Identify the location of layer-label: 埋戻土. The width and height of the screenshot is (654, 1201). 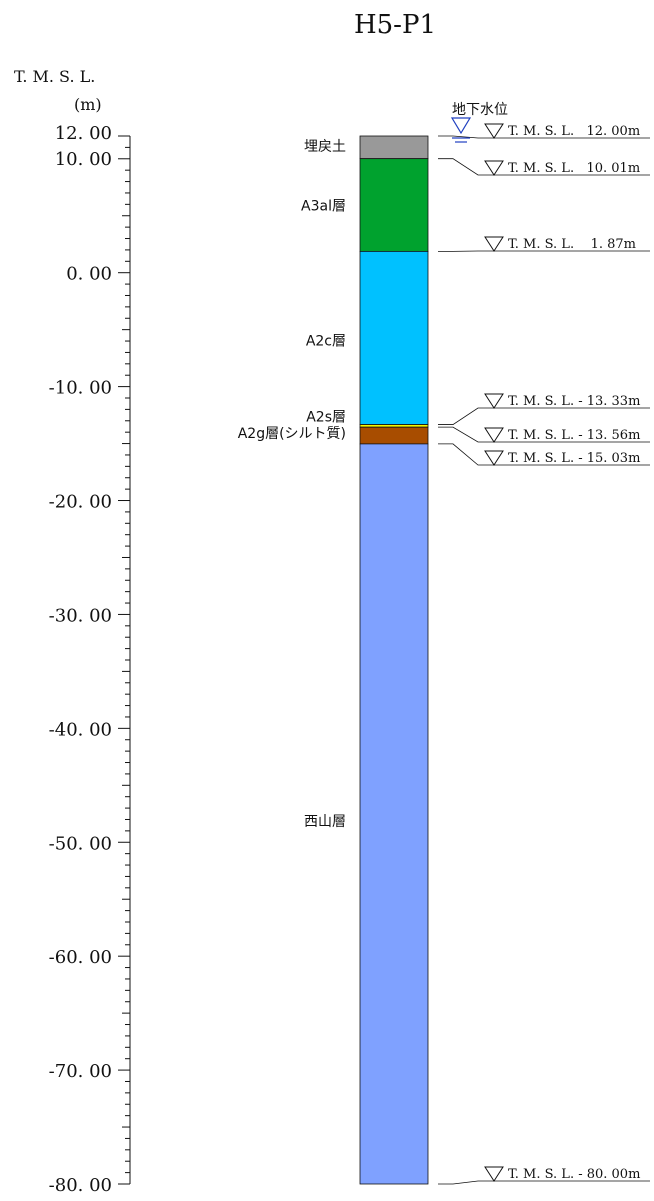
(325, 147).